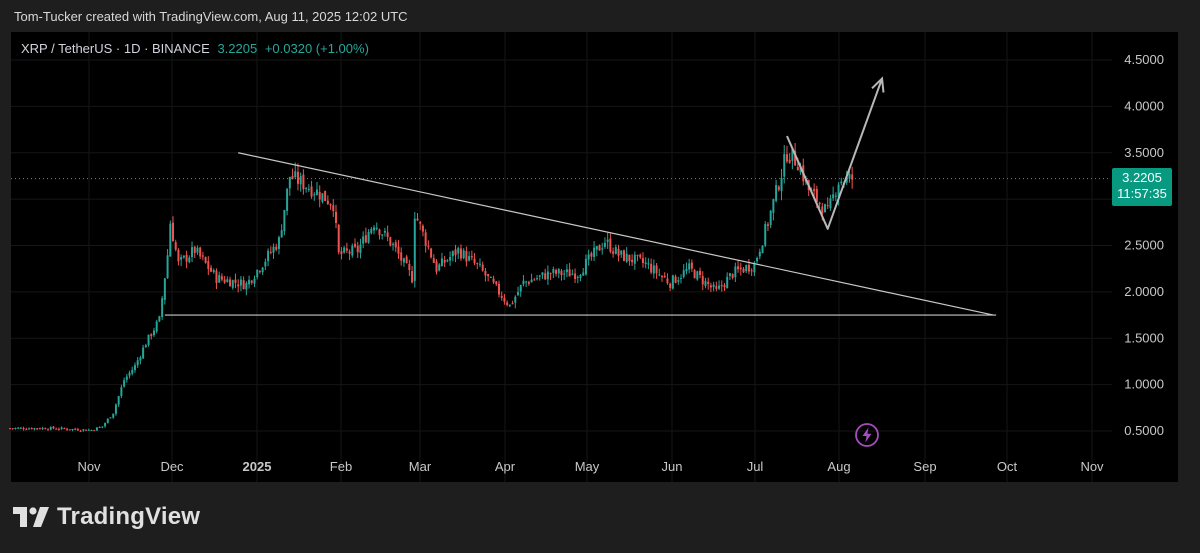 This screenshot has width=1200, height=553. I want to click on right-margin, so click(1189, 257).